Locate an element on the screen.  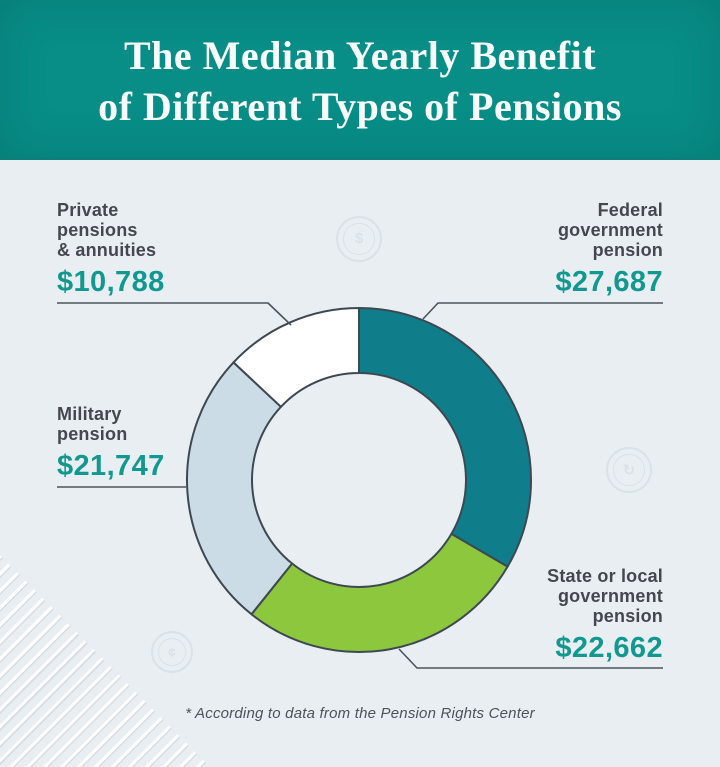
callout-federal-pension: Federal government pension $27,687 is located at coordinates (558, 249).